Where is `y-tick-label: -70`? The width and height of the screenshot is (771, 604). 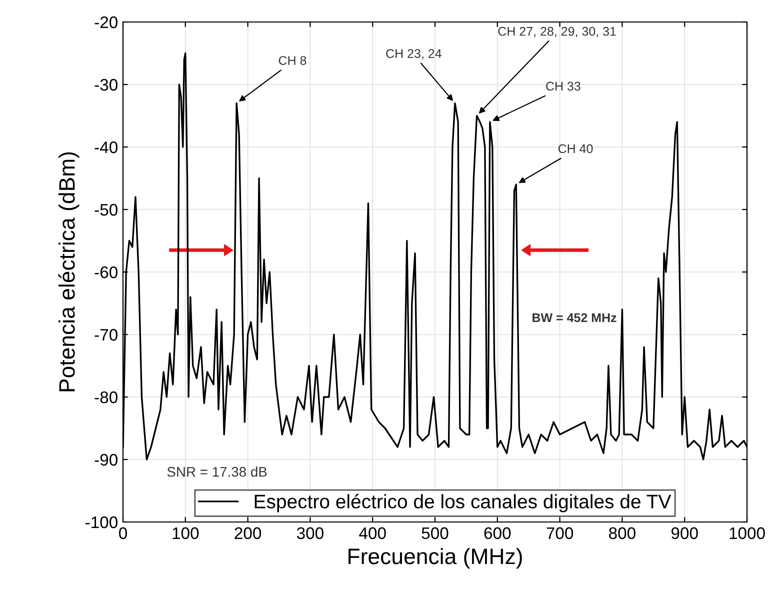 y-tick-label: -70 is located at coordinates (106, 334).